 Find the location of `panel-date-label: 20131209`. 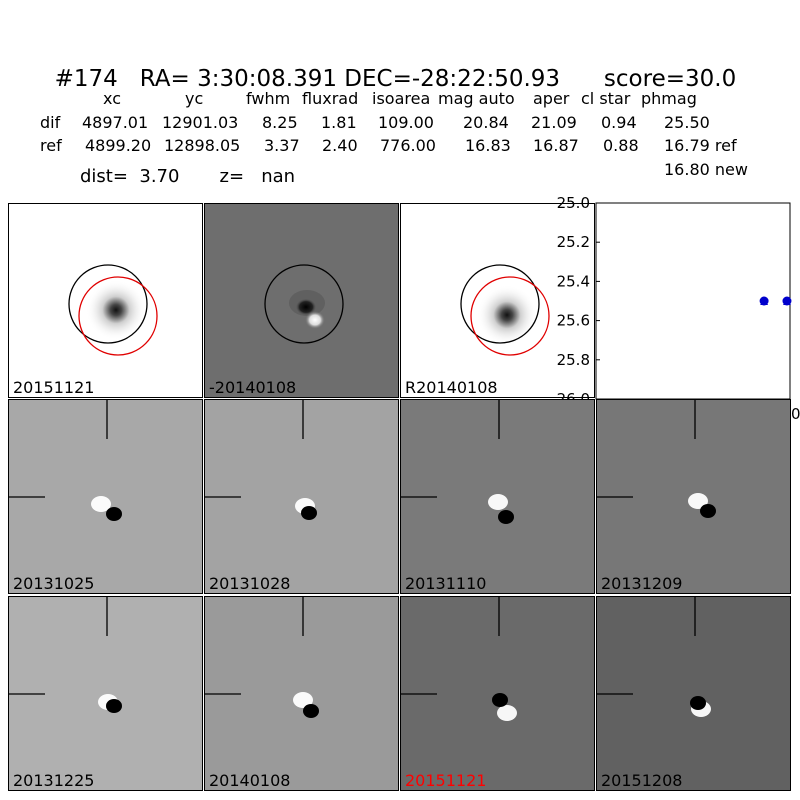

panel-date-label: 20131209 is located at coordinates (642, 583).